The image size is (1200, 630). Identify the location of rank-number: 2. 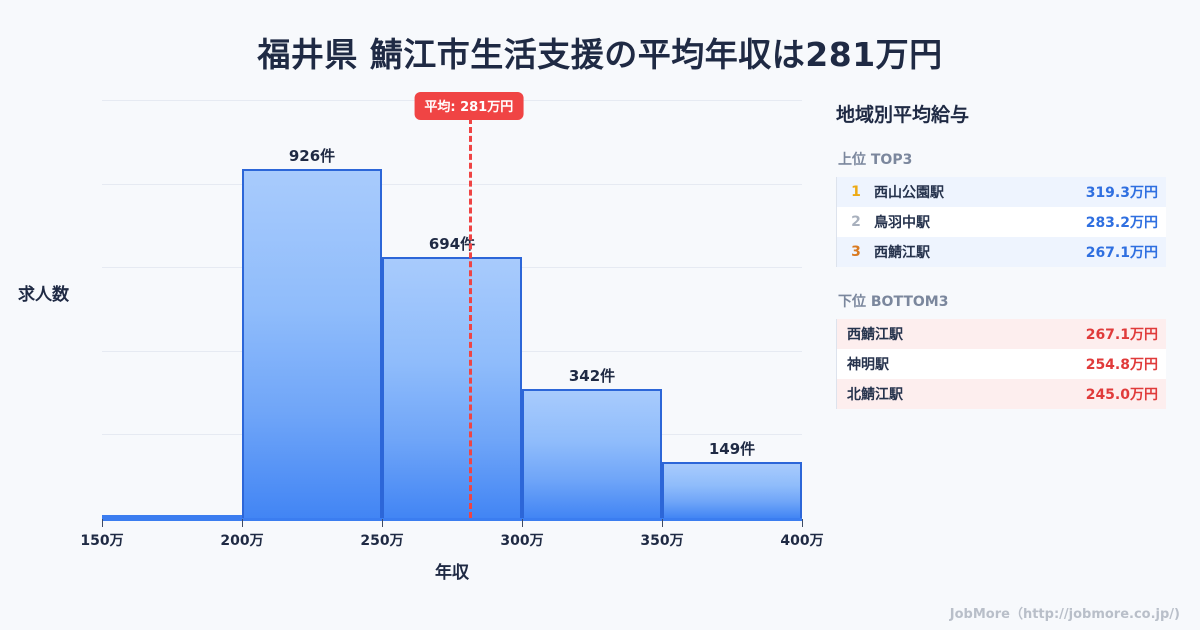
(856, 222).